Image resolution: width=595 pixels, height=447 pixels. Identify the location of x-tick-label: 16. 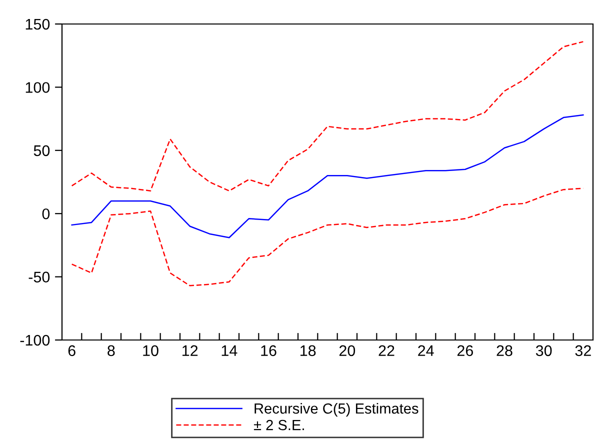
(268, 350).